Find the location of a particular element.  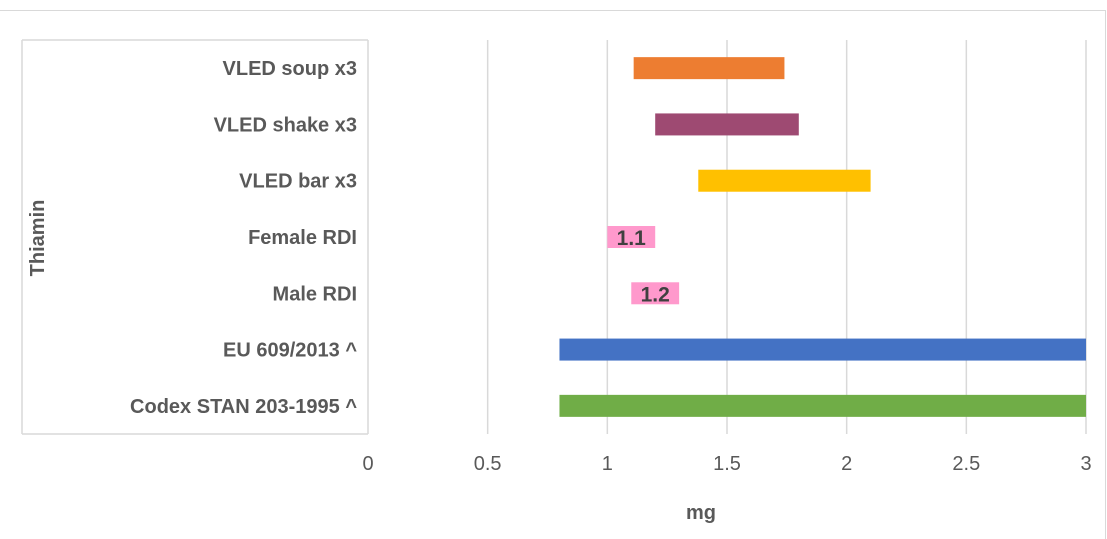

group-axis-label: Thiamin is located at coordinates (38, 238).